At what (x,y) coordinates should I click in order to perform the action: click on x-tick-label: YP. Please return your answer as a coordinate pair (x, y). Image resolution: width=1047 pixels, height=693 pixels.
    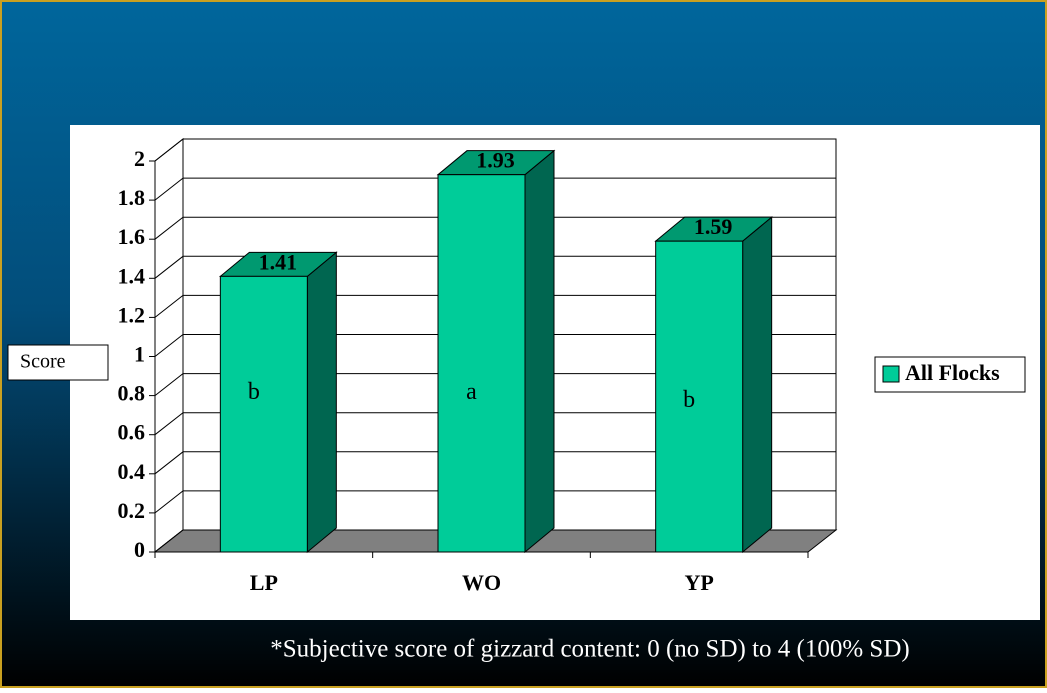
    Looking at the image, I should click on (699, 582).